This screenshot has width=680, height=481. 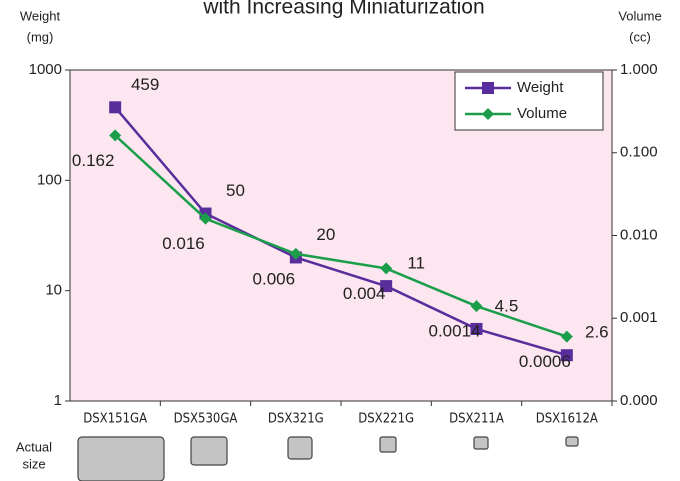 What do you see at coordinates (115, 419) in the screenshot?
I see `x-tick-label: DSX151GA` at bounding box center [115, 419].